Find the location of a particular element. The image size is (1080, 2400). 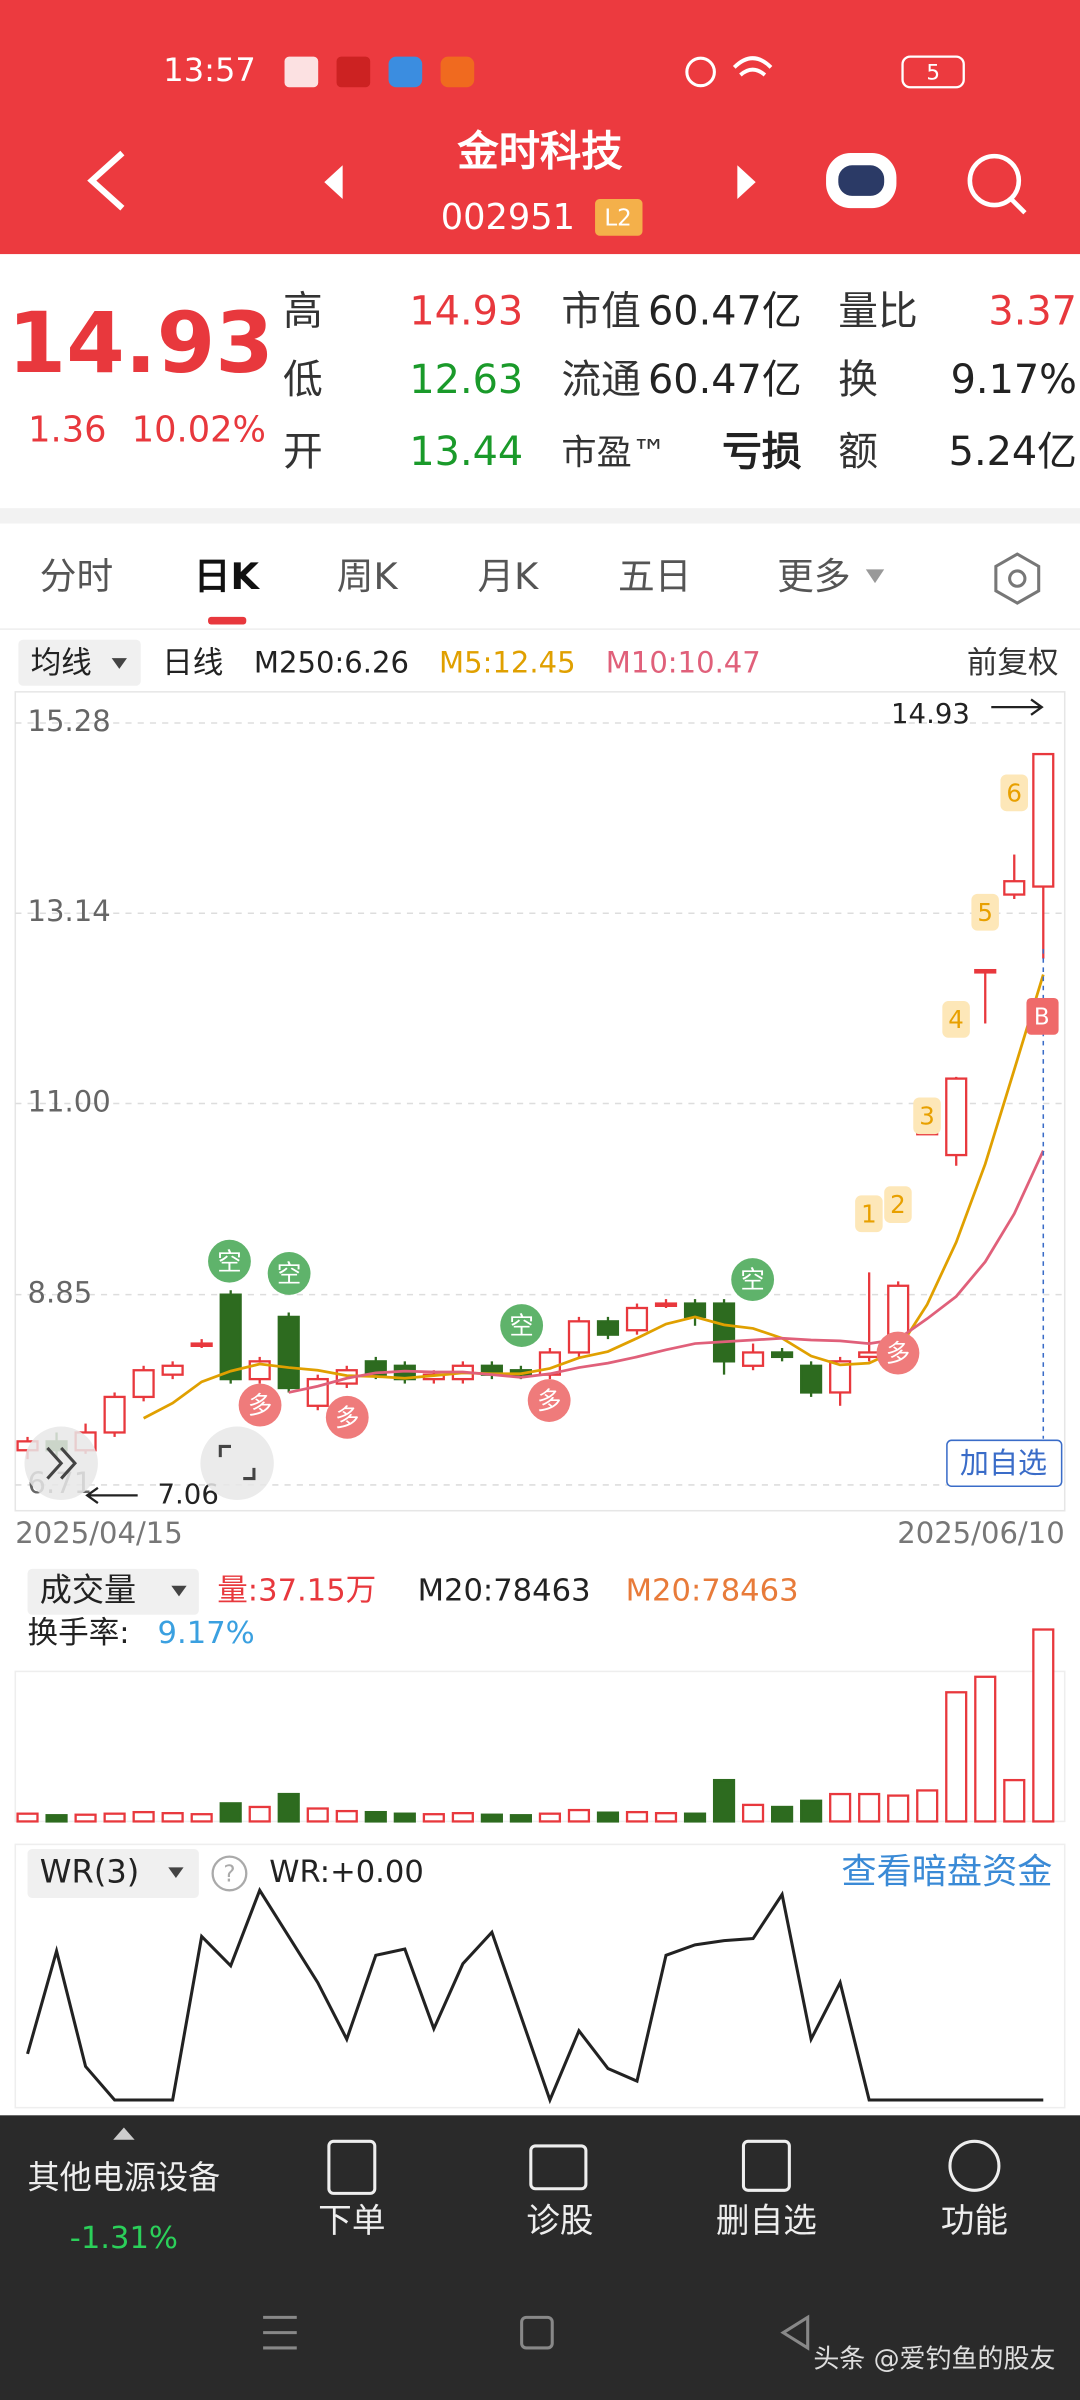

tab: 月K is located at coordinates (508, 576).